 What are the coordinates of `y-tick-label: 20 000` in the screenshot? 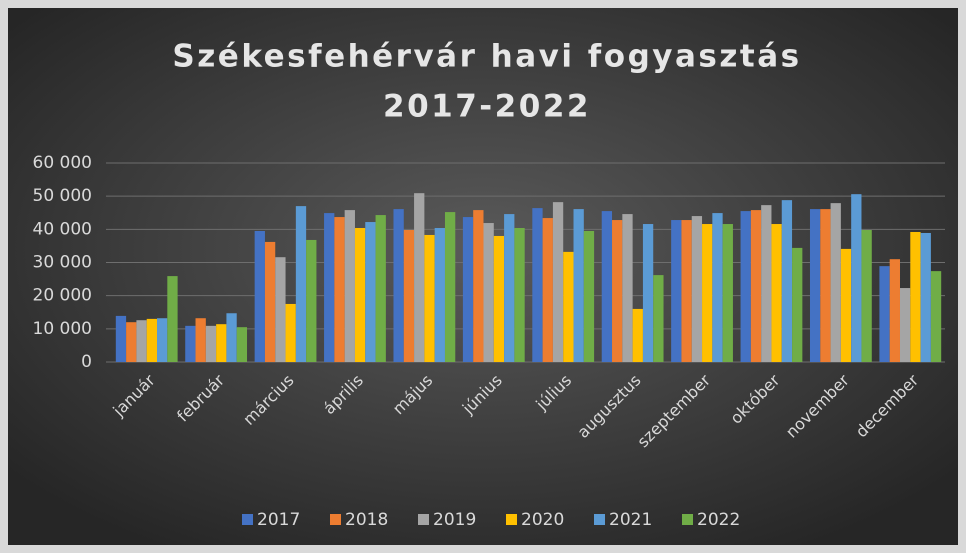 It's located at (62, 296).